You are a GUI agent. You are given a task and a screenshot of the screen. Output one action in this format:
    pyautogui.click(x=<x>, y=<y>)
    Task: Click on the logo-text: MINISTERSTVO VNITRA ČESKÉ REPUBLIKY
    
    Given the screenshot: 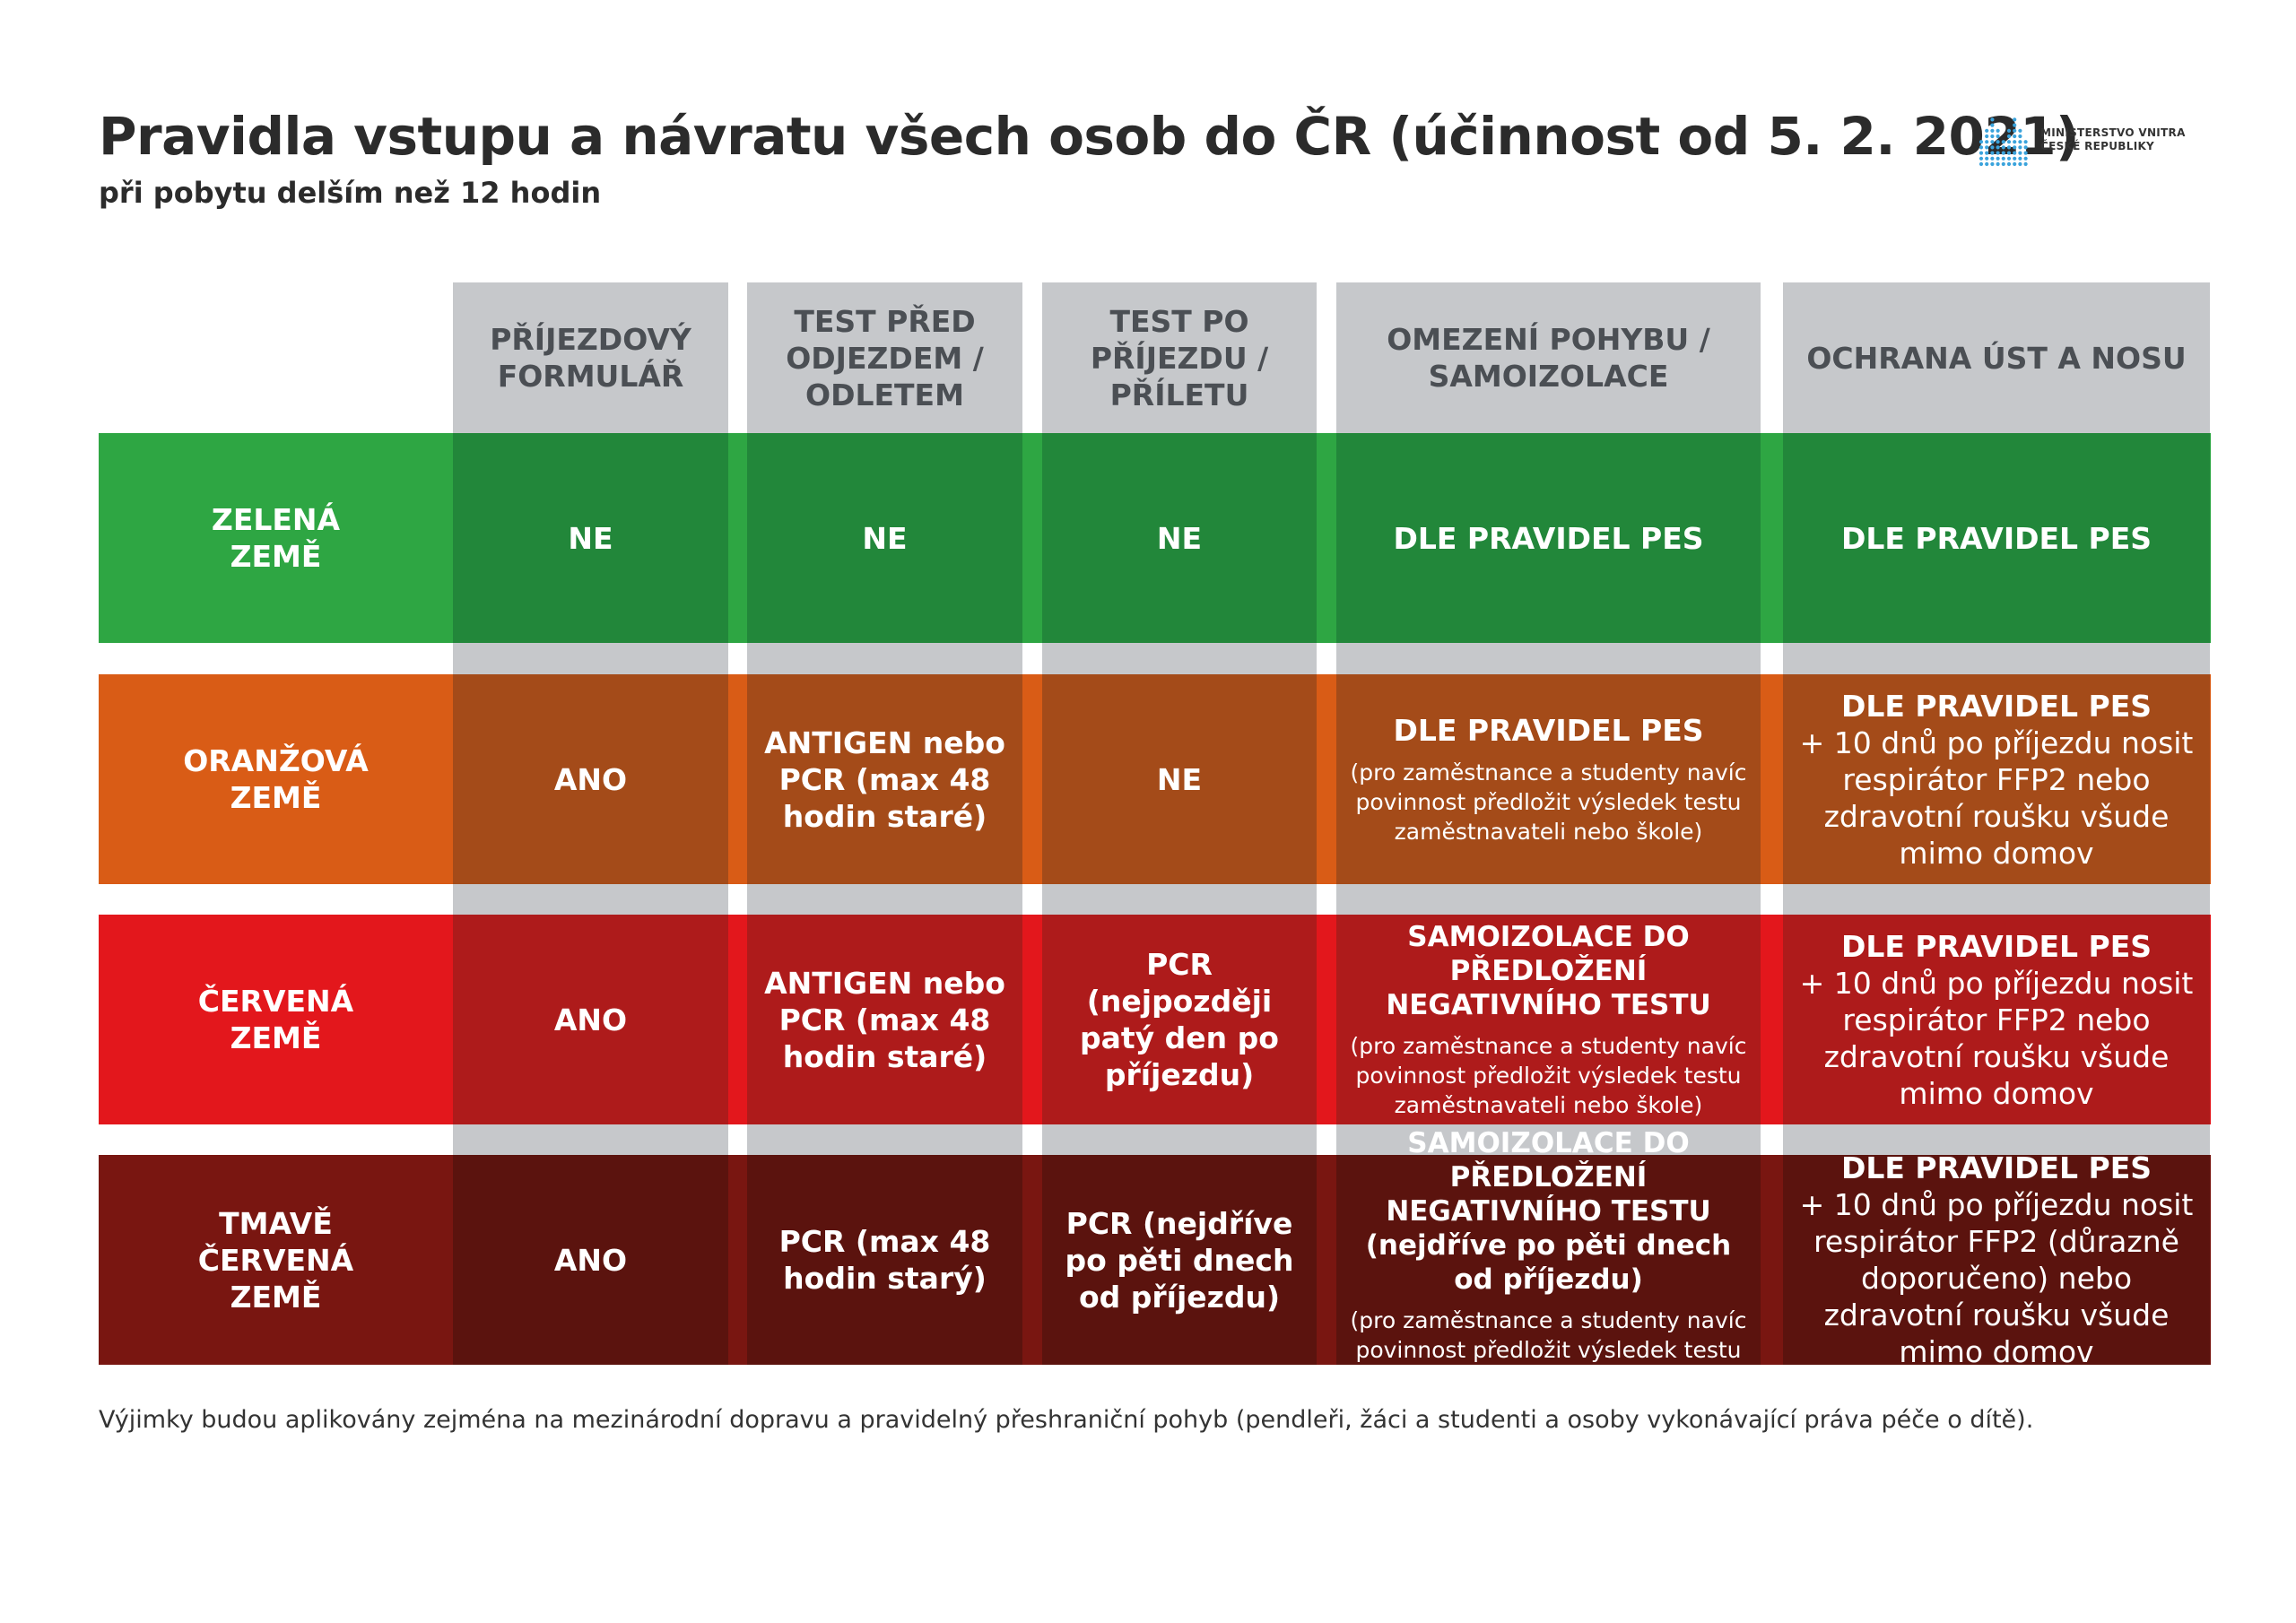 What is the action you would take?
    pyautogui.click(x=2113, y=139)
    